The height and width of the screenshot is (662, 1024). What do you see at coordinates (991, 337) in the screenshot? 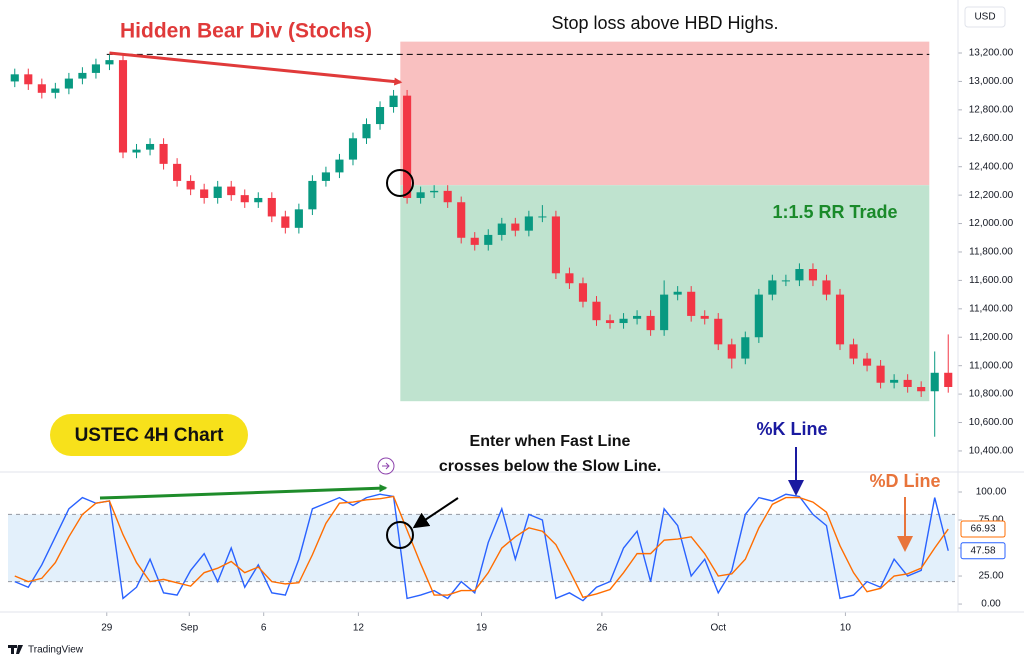
I see `y-tick-label: 11,200.00` at bounding box center [991, 337].